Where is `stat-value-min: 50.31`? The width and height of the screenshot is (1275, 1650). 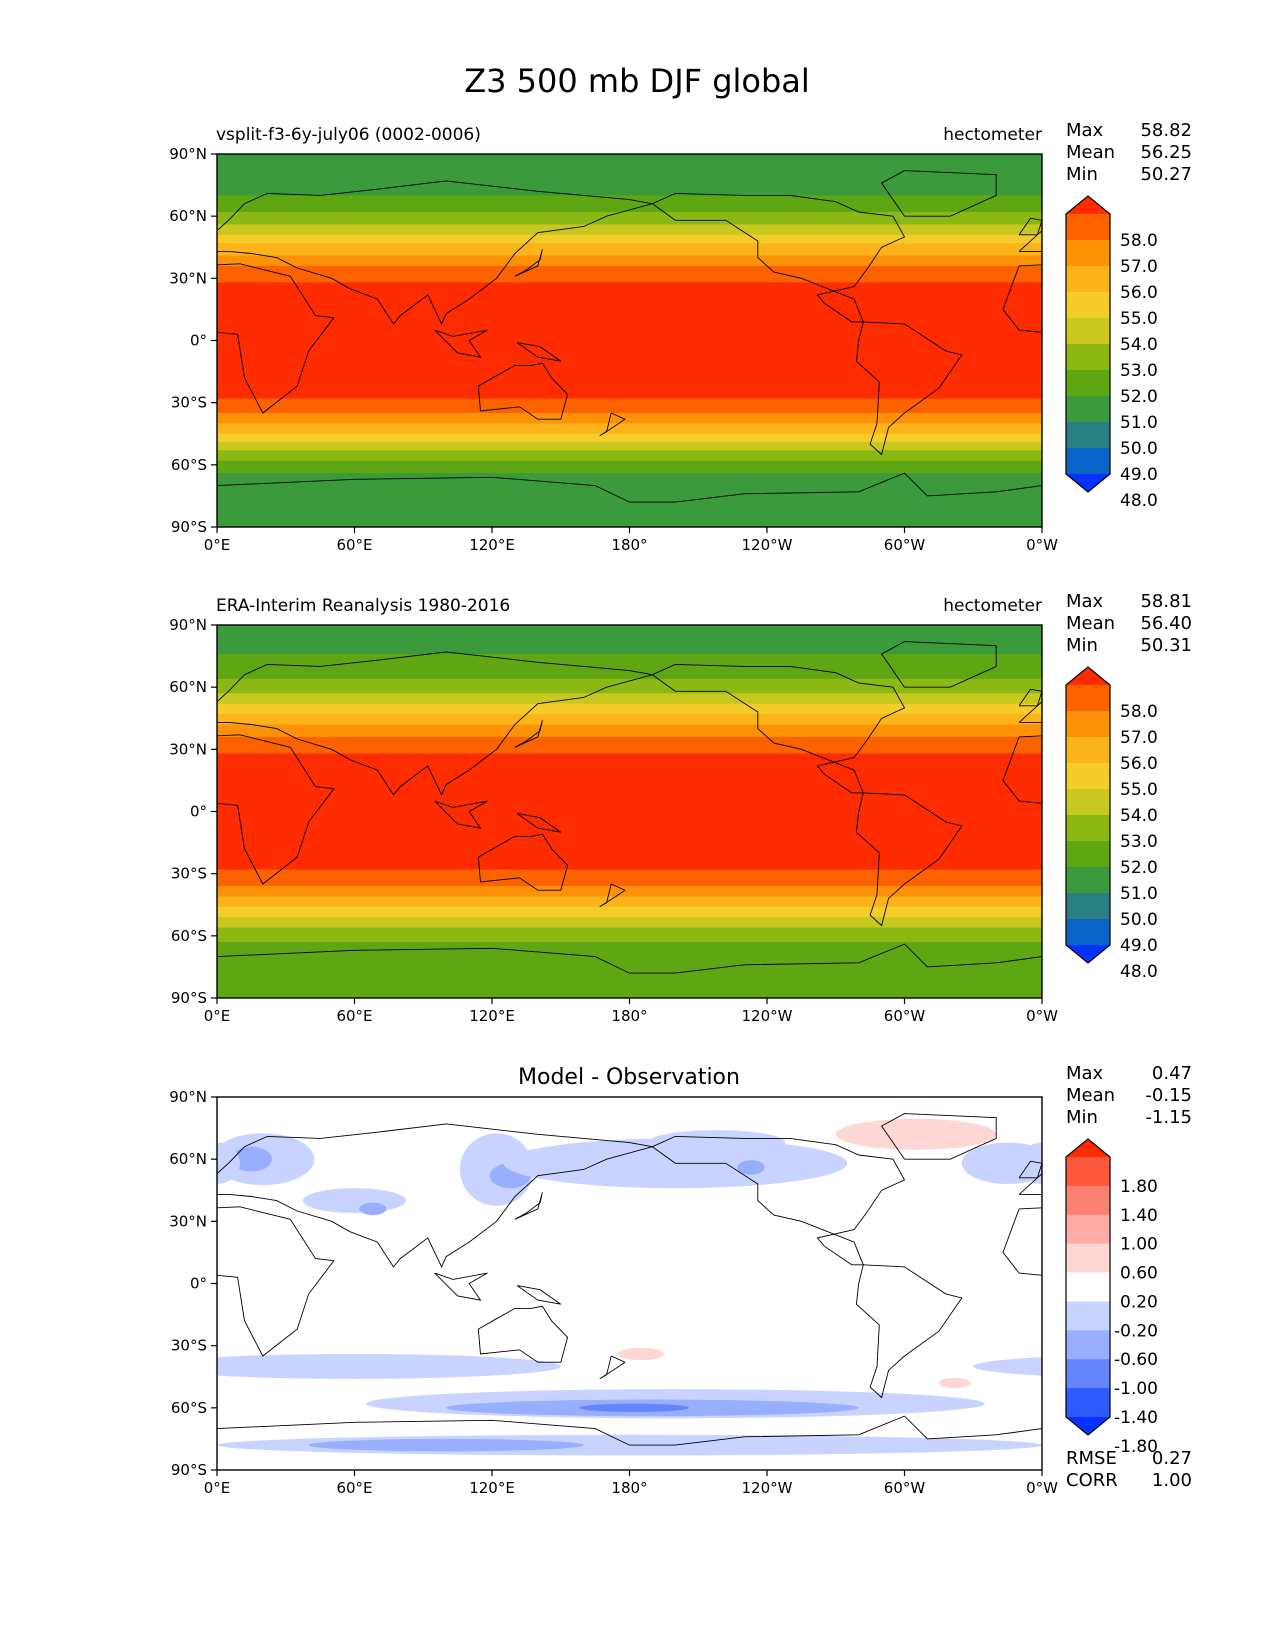
stat-value-min: 50.31 is located at coordinates (1166, 645).